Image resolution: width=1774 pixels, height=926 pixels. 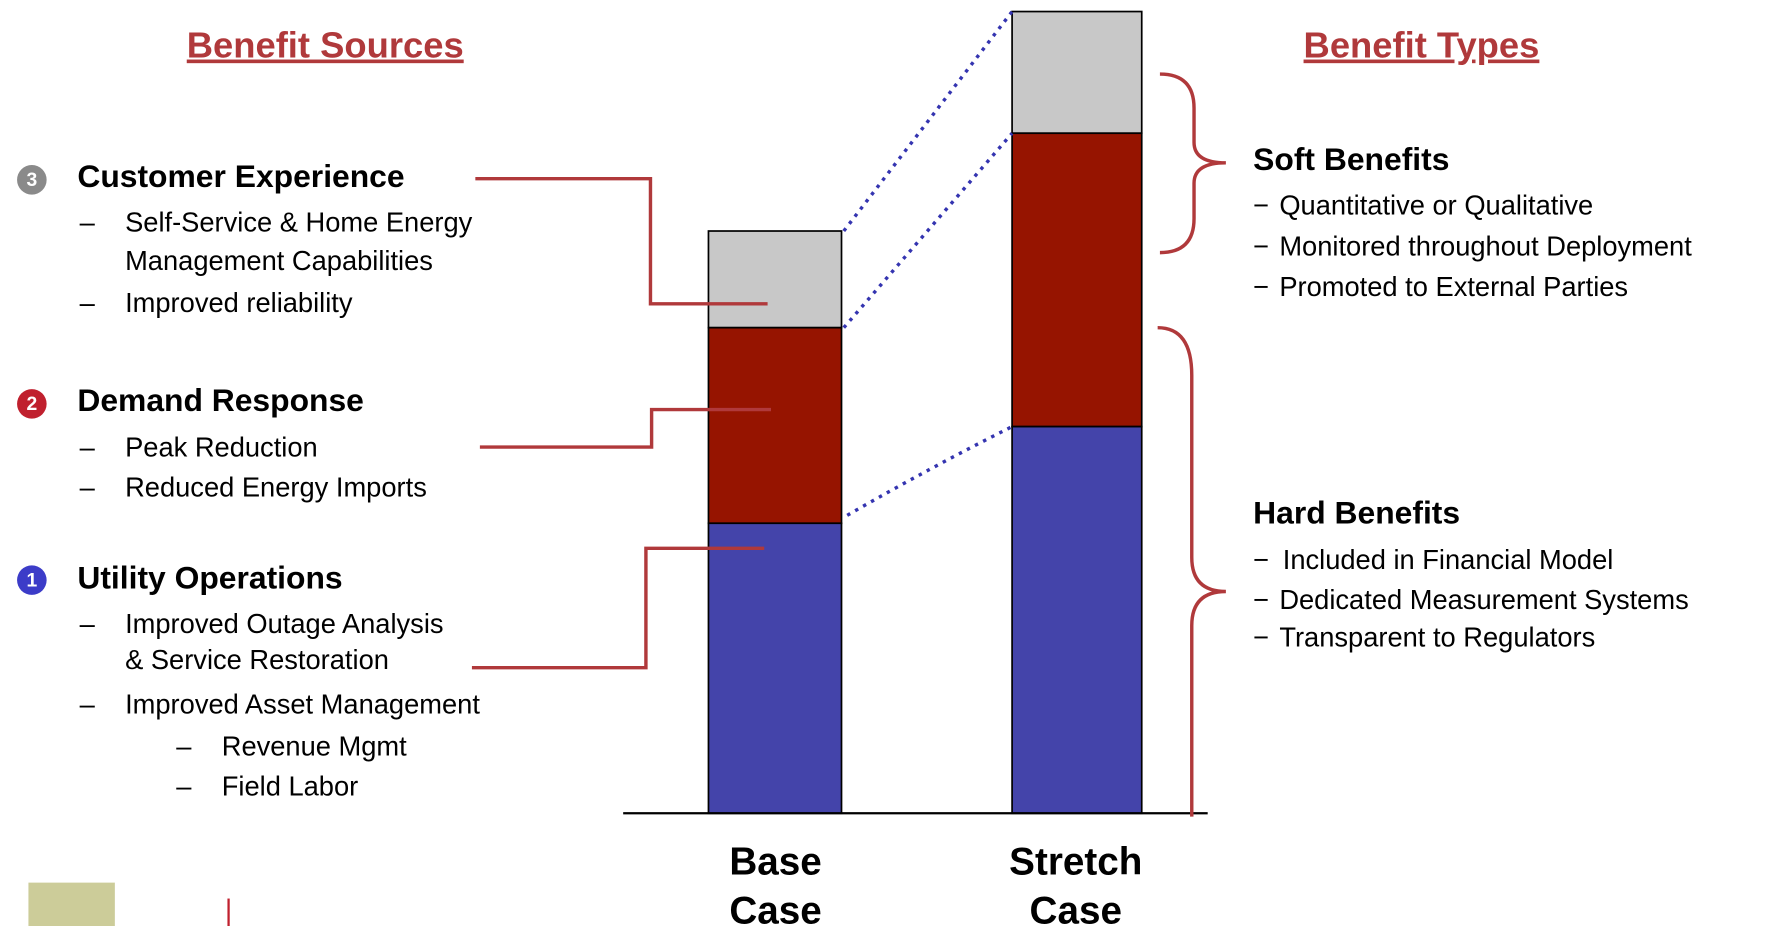 What do you see at coordinates (325, 45) in the screenshot?
I see `section-title: Benefit Sources` at bounding box center [325, 45].